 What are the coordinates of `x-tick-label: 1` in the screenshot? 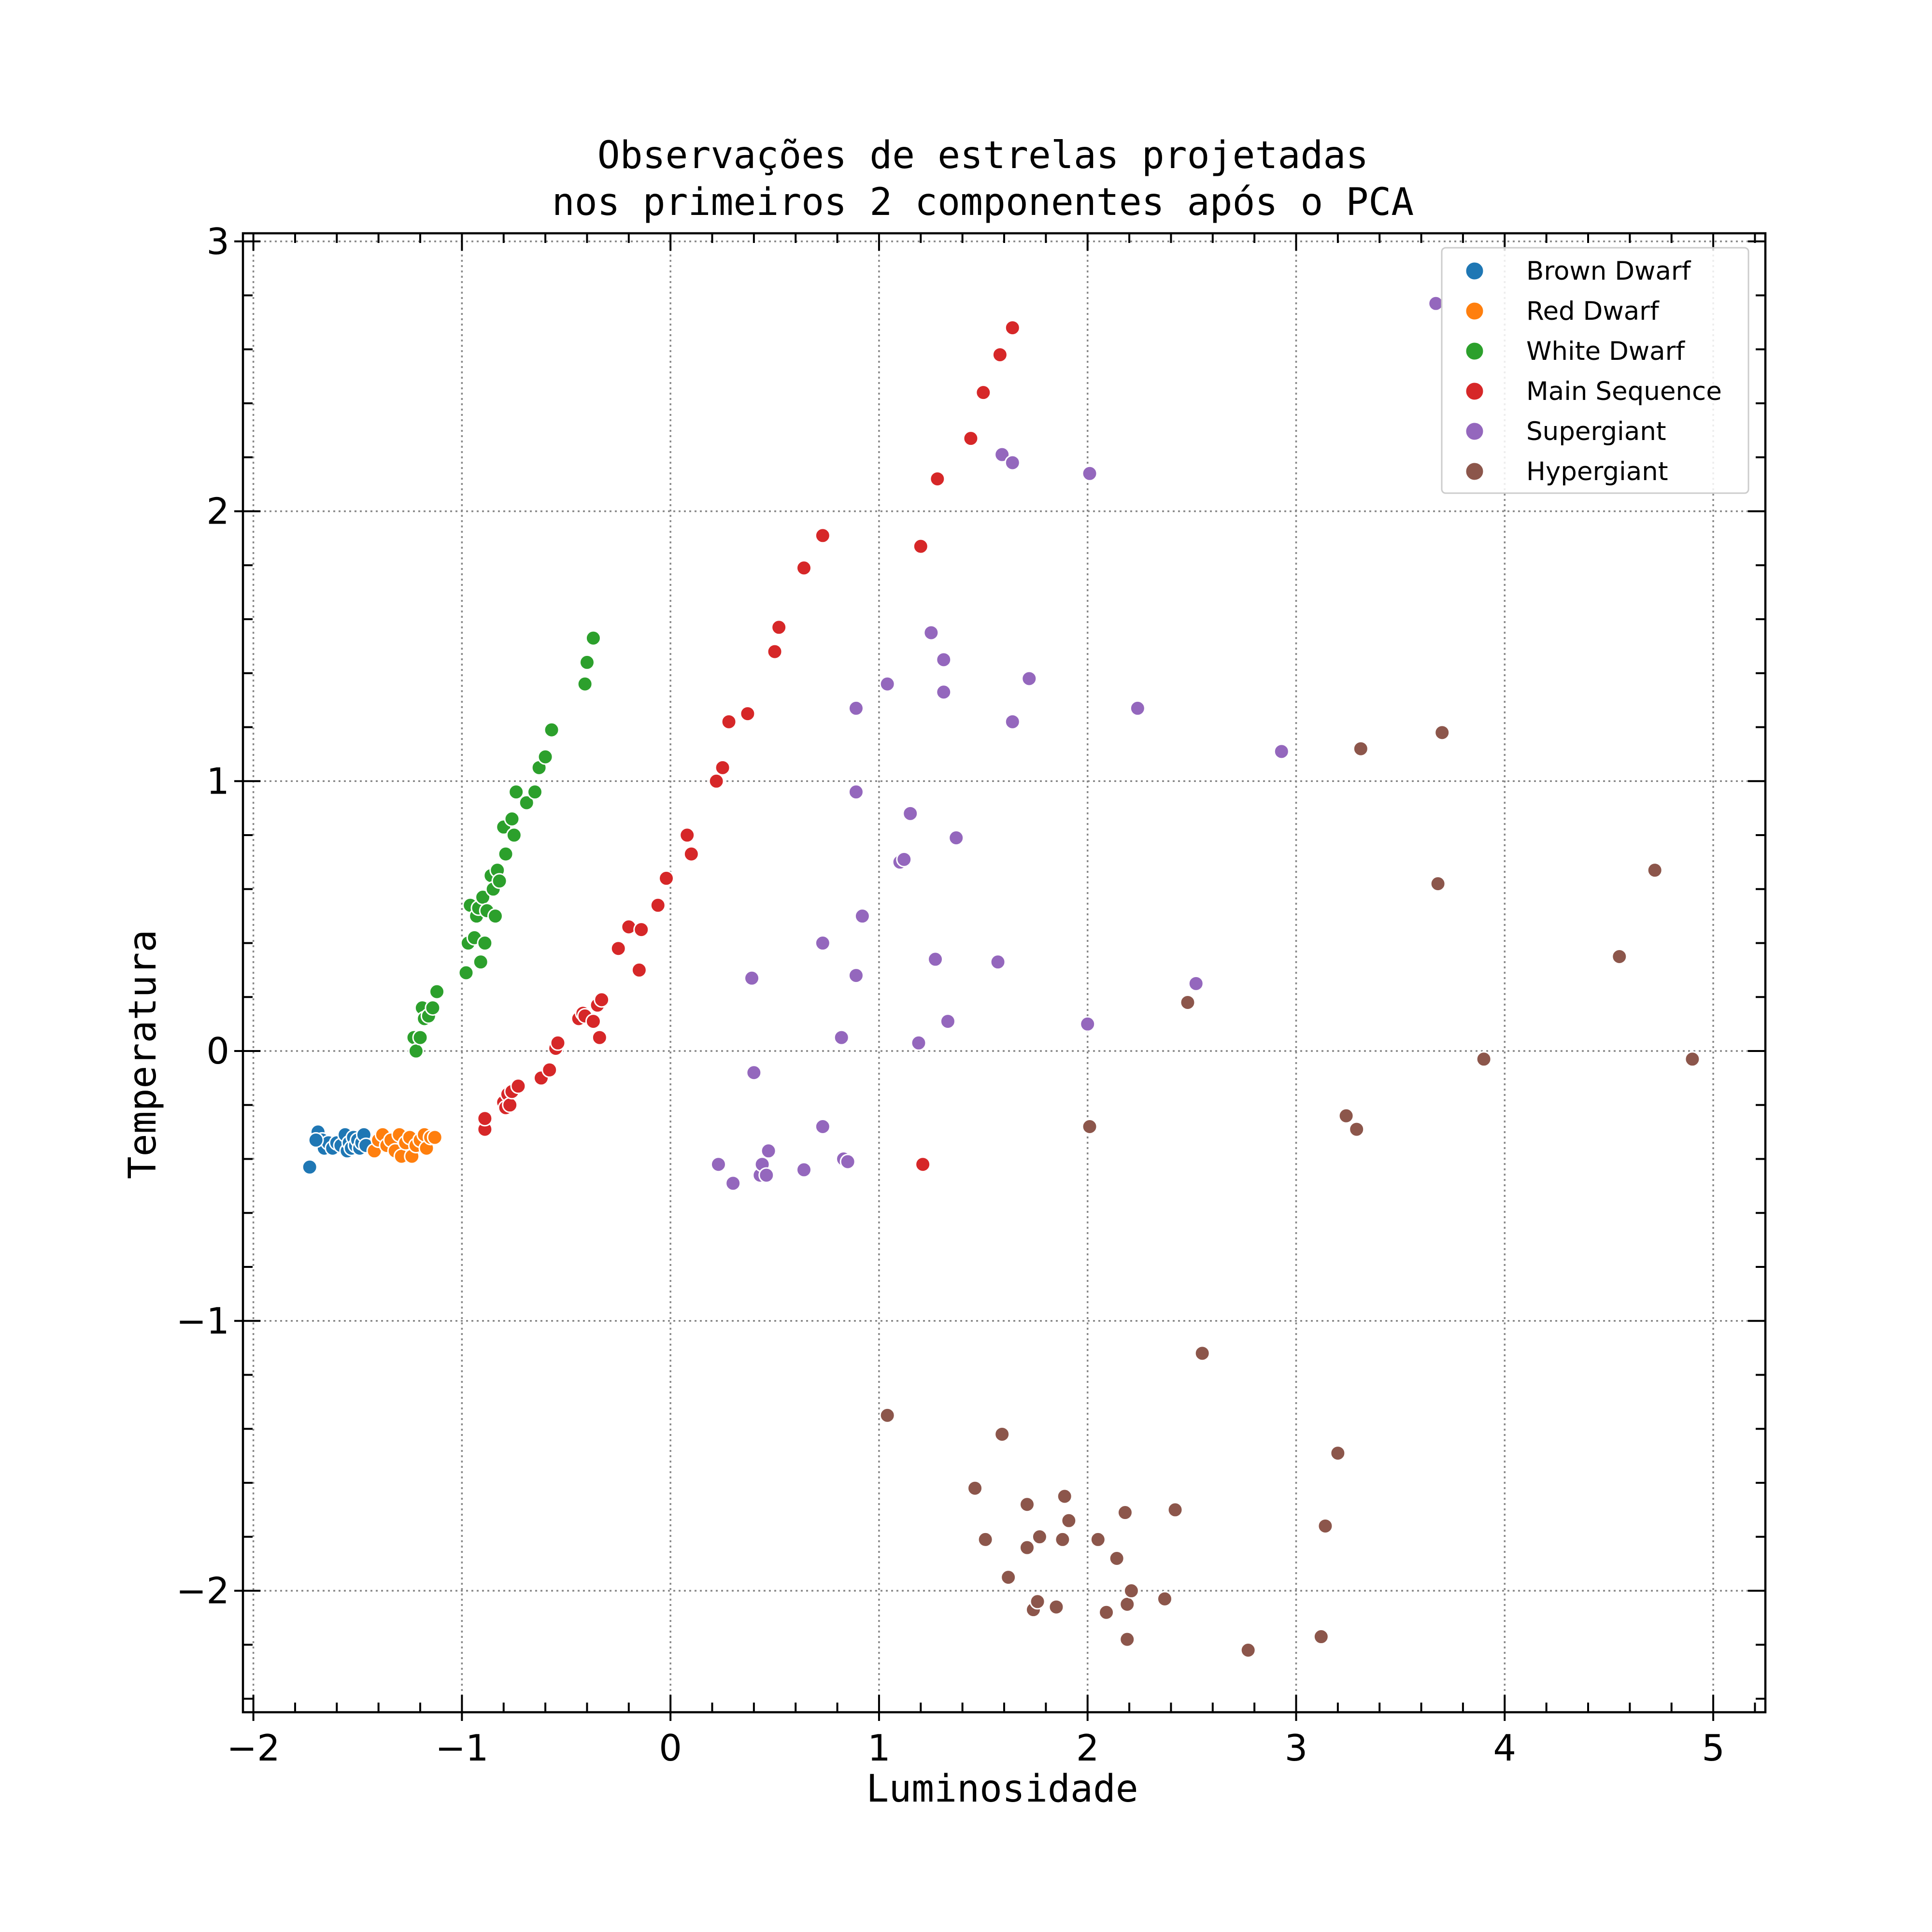 It's located at (879, 1748).